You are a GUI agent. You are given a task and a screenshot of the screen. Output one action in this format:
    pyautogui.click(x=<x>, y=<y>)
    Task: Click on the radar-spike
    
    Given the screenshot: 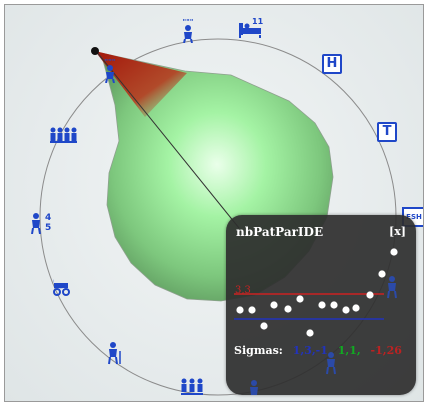 What is the action you would take?
    pyautogui.click(x=141, y=84)
    